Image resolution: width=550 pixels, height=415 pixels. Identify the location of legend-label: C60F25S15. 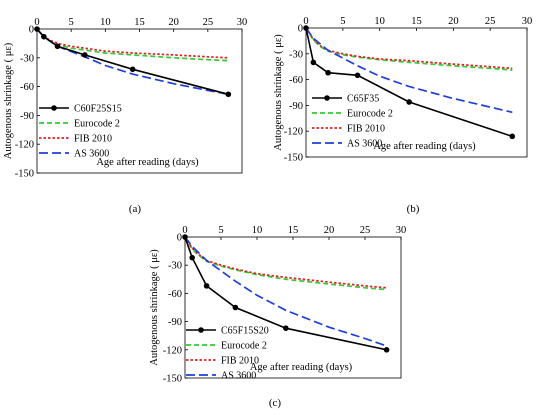
(98, 109).